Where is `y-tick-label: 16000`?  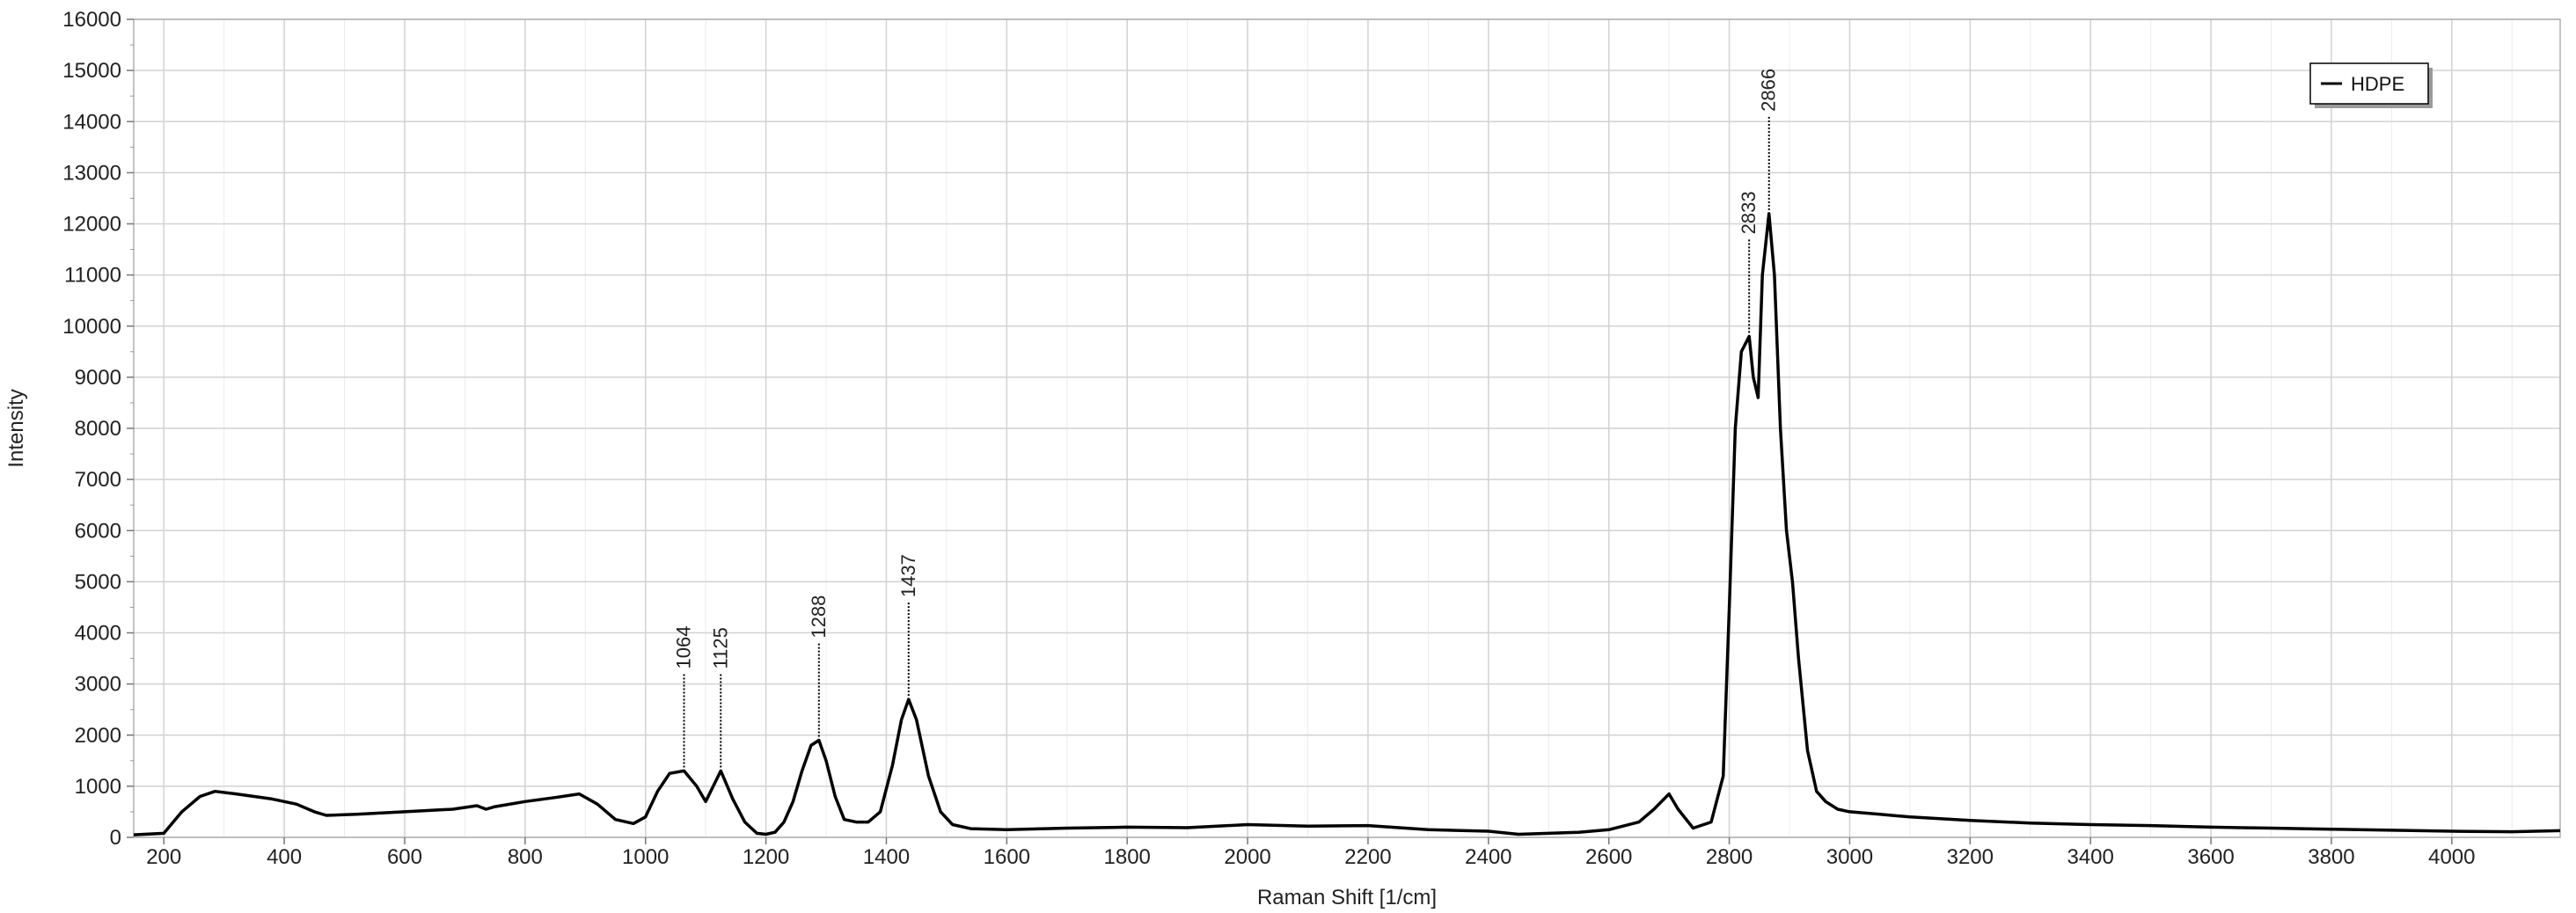 y-tick-label: 16000 is located at coordinates (91, 20).